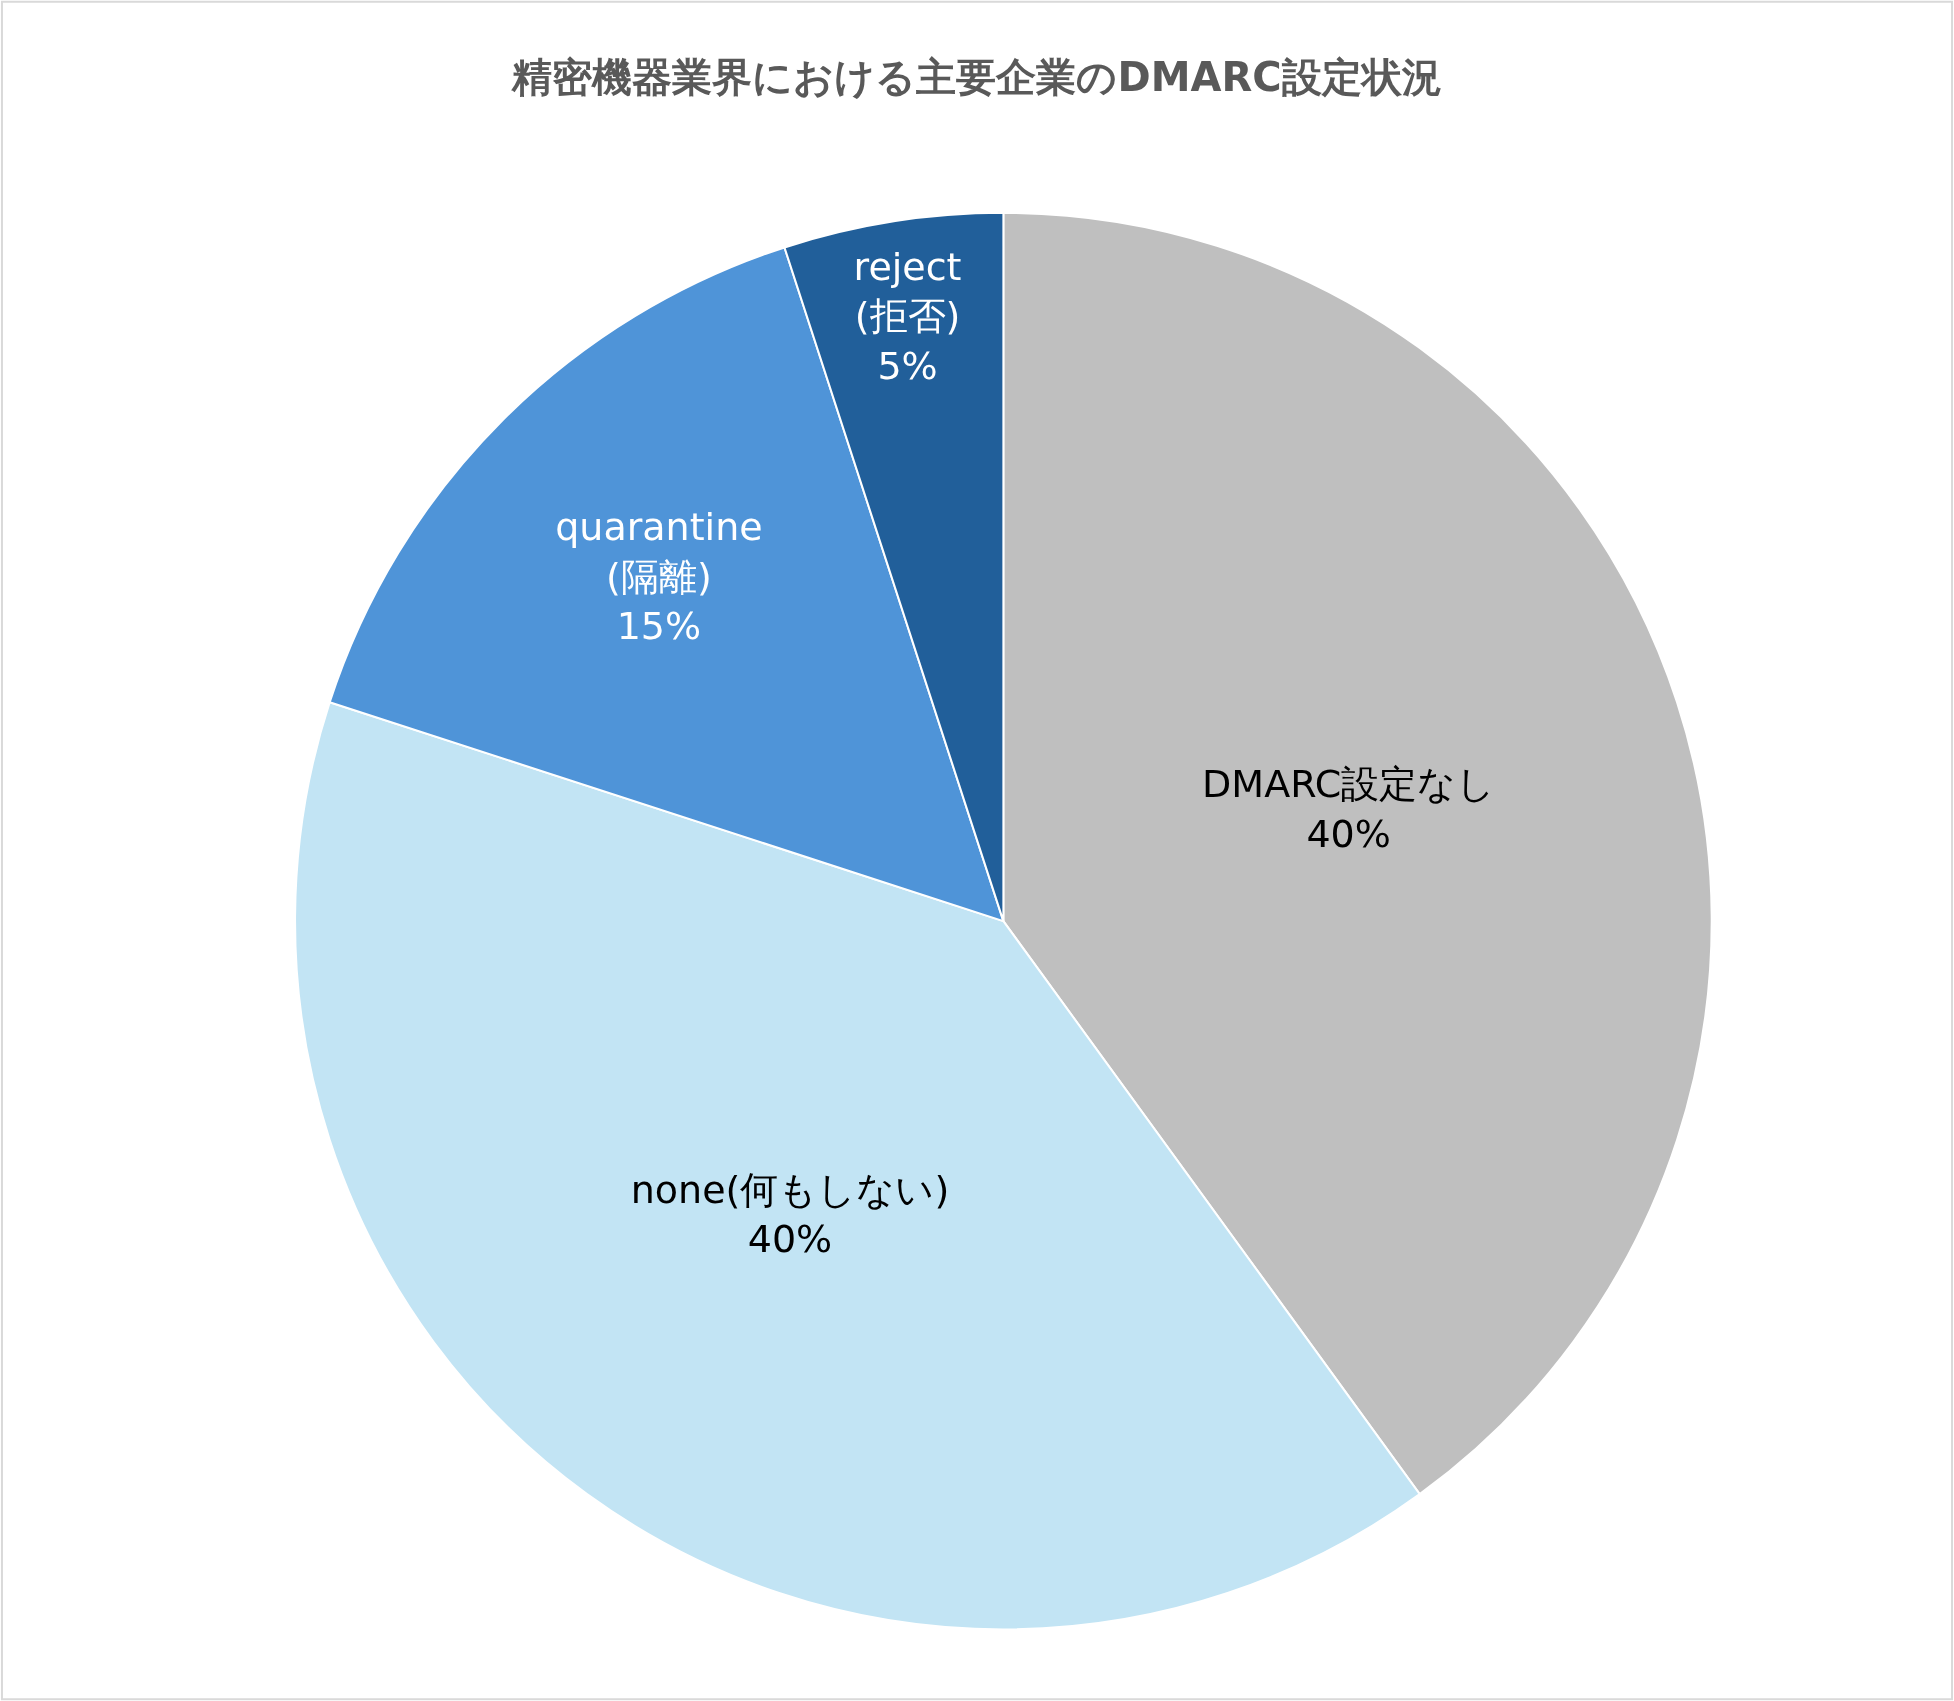 The width and height of the screenshot is (1954, 1701). I want to click on slice-label: reject (拒否), so click(907, 291).